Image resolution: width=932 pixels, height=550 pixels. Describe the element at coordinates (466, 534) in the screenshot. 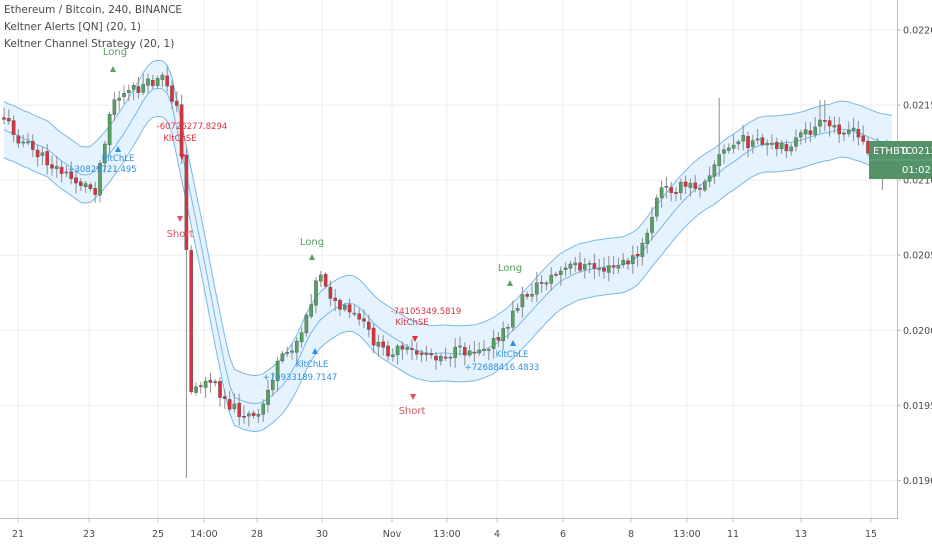

I see `x-axis: 21 23 25 14:00 28 30 Nov 13:00 4 6 8 13:00 11 13 15` at that location.